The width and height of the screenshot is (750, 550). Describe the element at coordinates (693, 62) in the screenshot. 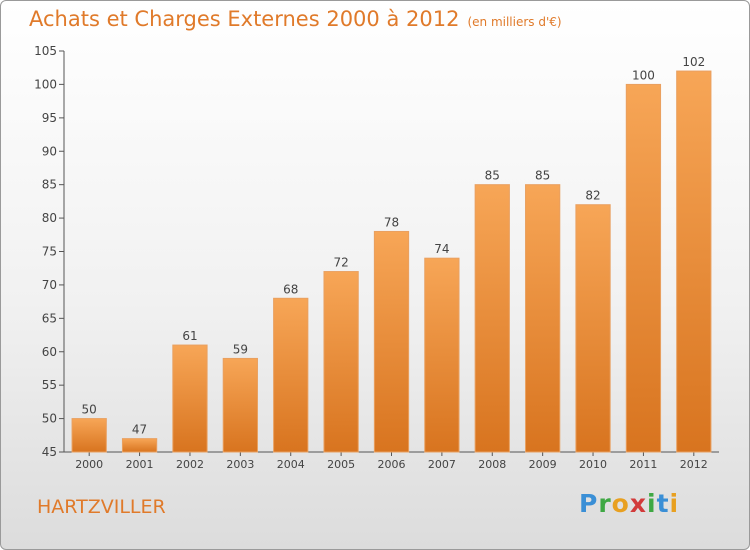

I see `bar-value-label: 102` at that location.